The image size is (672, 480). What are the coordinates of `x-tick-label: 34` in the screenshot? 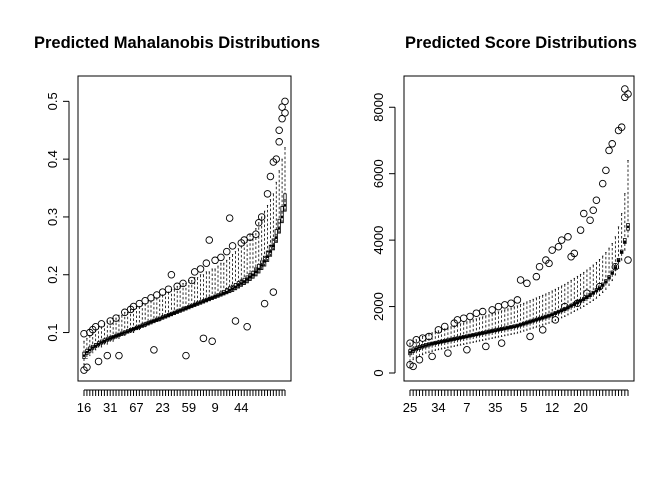 It's located at (438, 407).